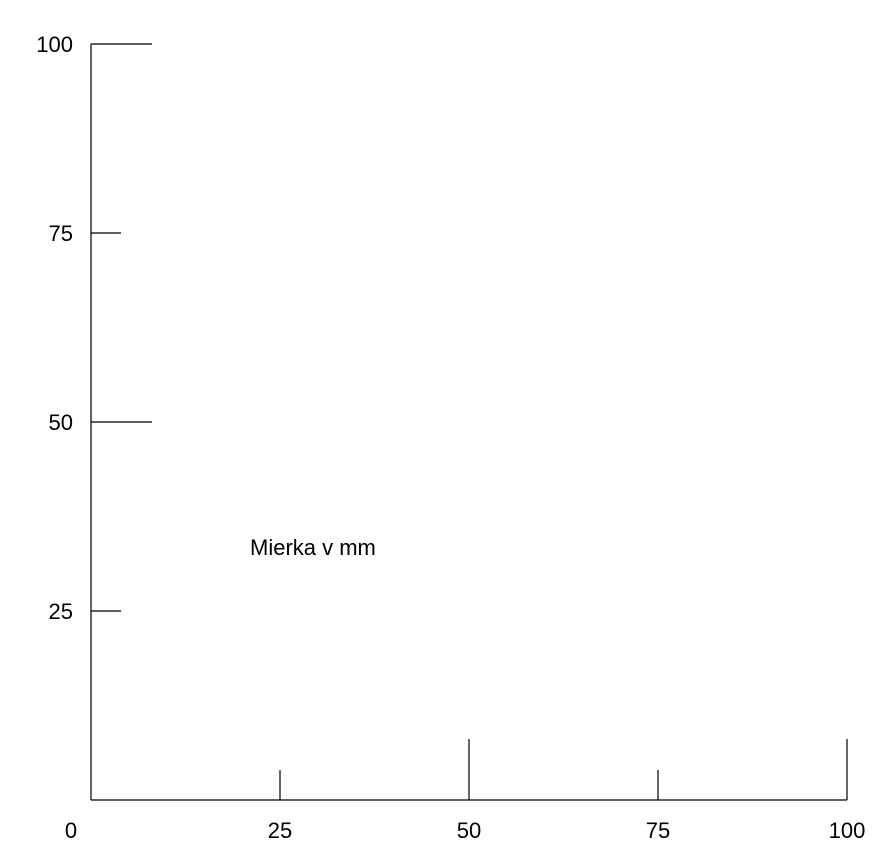 The height and width of the screenshot is (859, 893). What do you see at coordinates (280, 830) in the screenshot?
I see `x-tick-label-25: 25` at bounding box center [280, 830].